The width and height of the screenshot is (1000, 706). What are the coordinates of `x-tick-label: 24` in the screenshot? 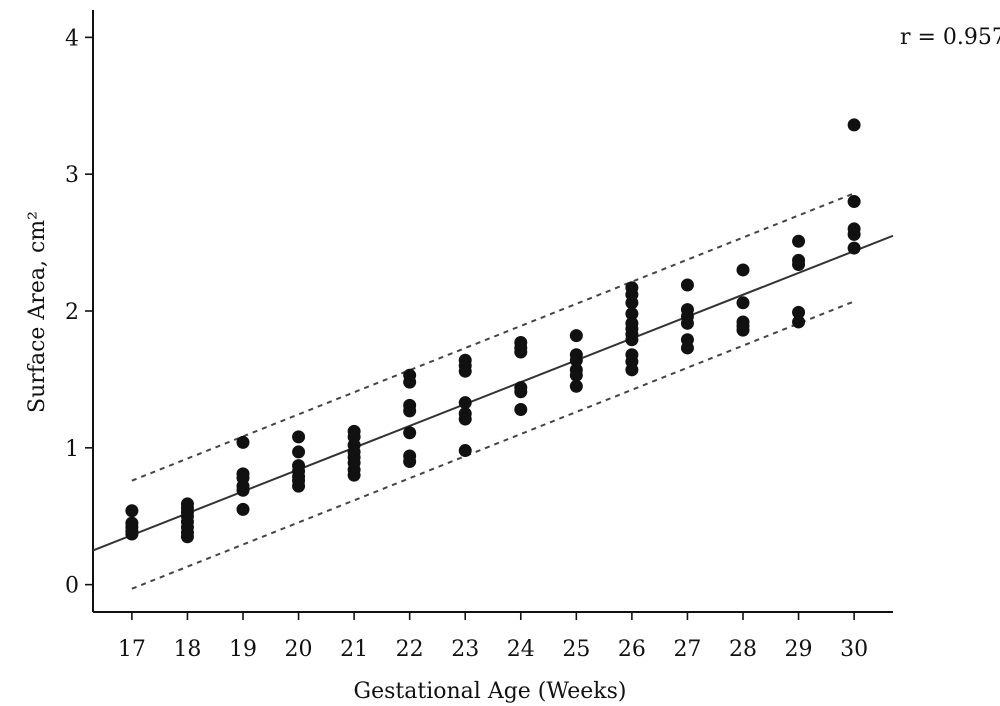 It's located at (521, 649).